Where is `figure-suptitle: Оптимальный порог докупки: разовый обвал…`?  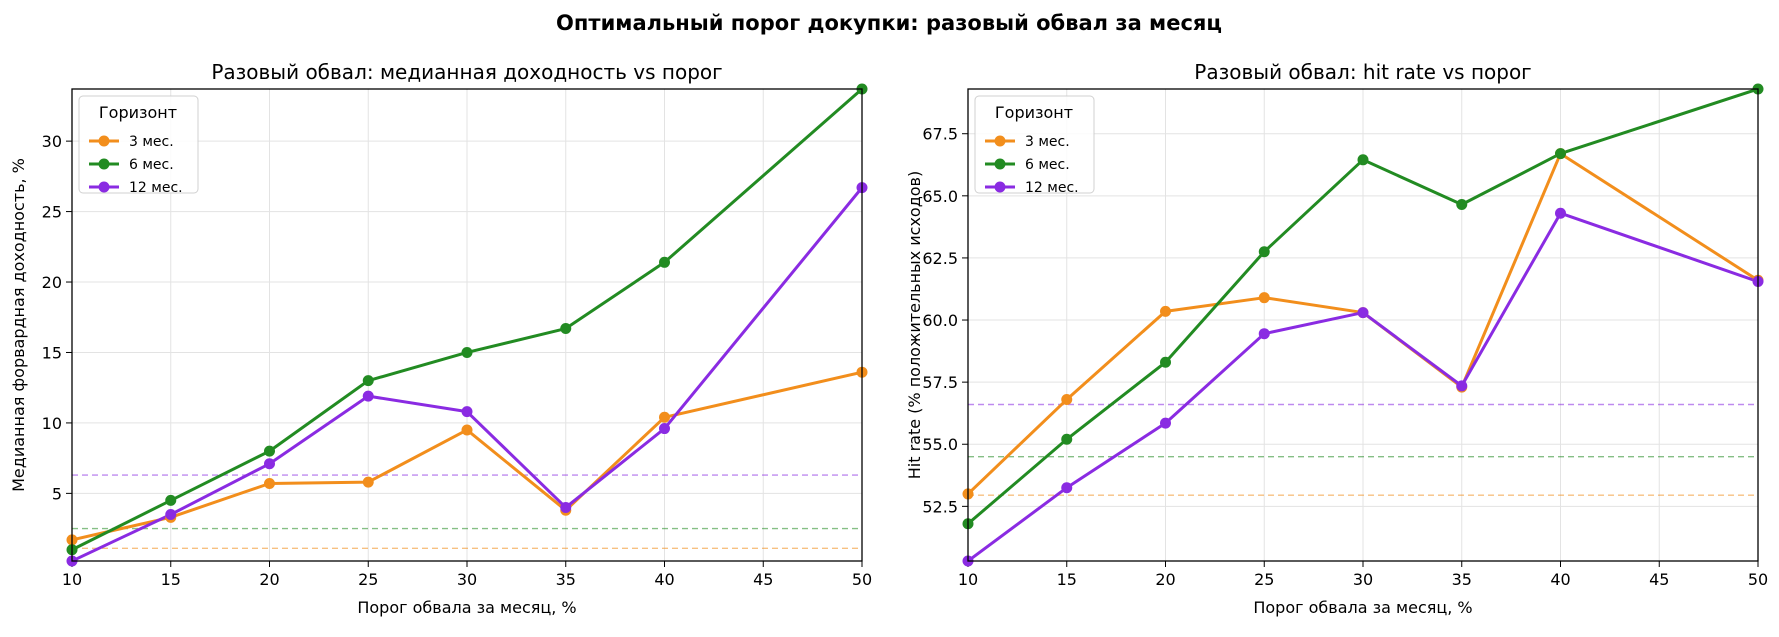 figure-suptitle: Оптимальный порог докупки: разовый обвал… is located at coordinates (889, 23).